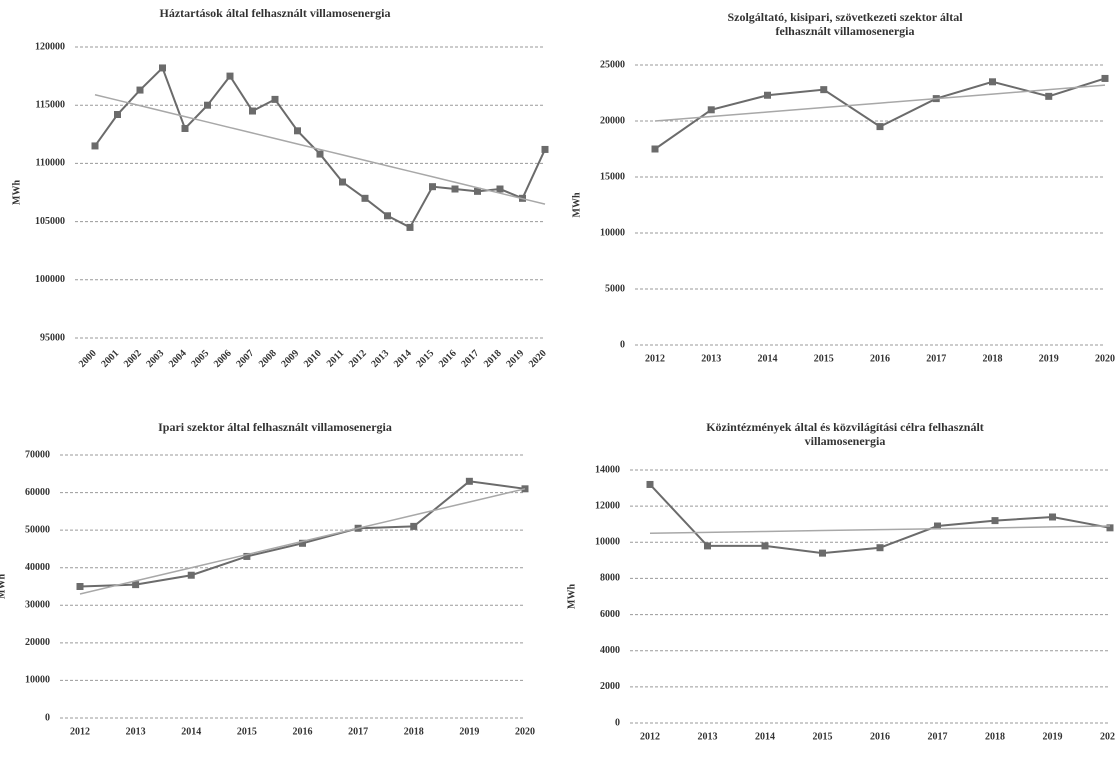 This screenshot has height=773, width=1115. Describe the element at coordinates (290, 359) in the screenshot. I see `x-tick-label: 2009` at that location.